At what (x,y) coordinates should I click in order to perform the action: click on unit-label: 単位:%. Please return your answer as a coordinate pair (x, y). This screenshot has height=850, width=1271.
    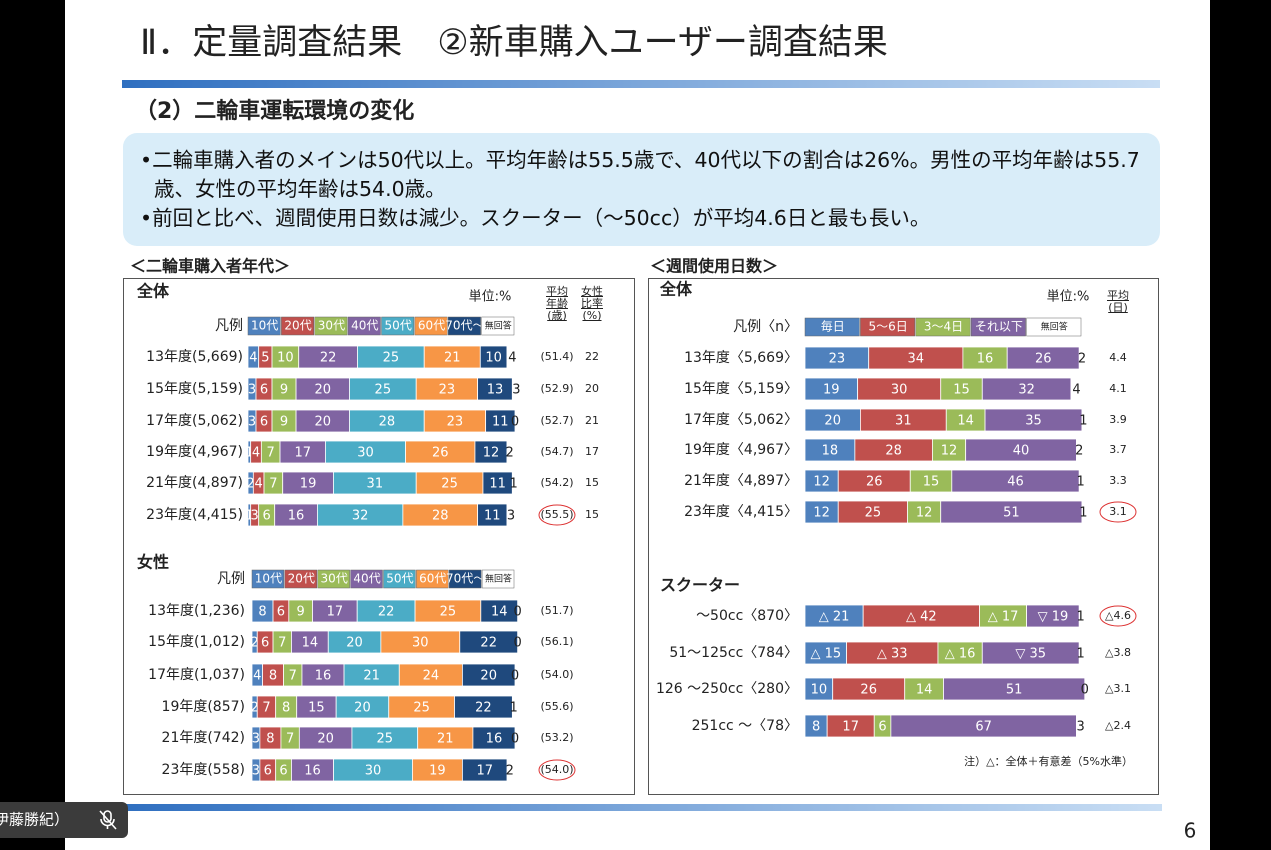
    Looking at the image, I should click on (1068, 297).